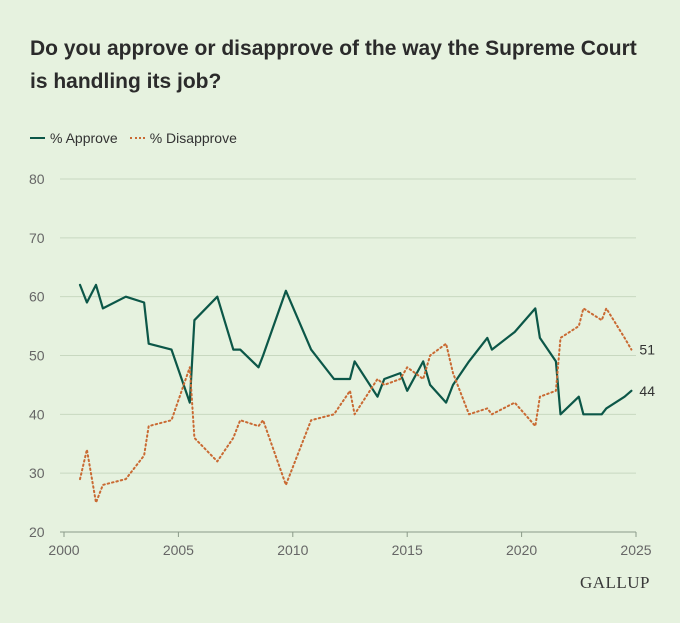 The image size is (680, 623). I want to click on x-tick-label-2010: 2010, so click(292, 550).